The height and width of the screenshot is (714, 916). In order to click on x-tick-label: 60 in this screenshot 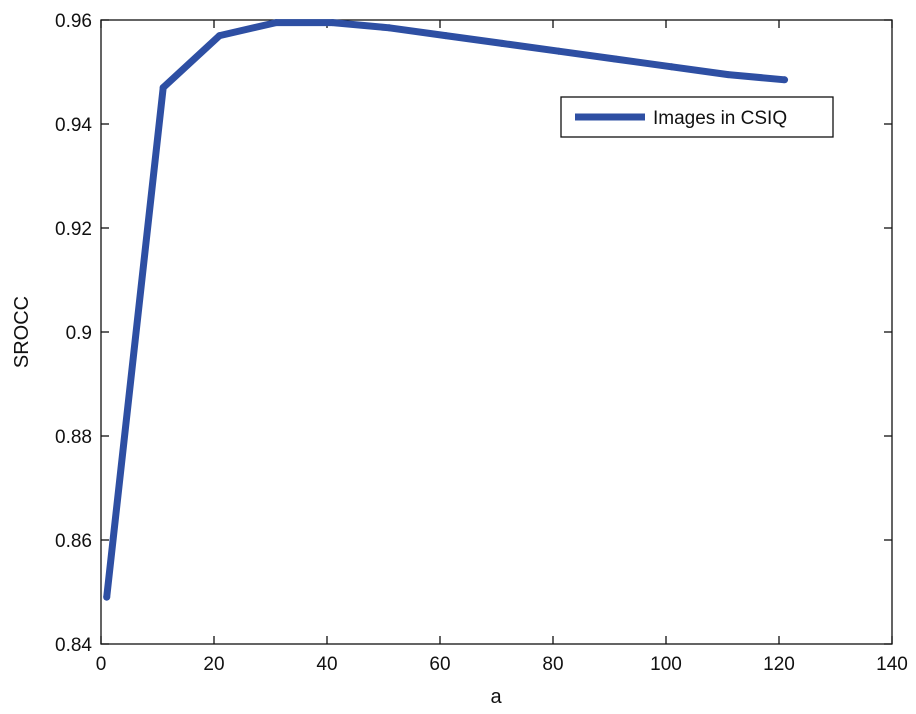, I will do `click(439, 664)`.